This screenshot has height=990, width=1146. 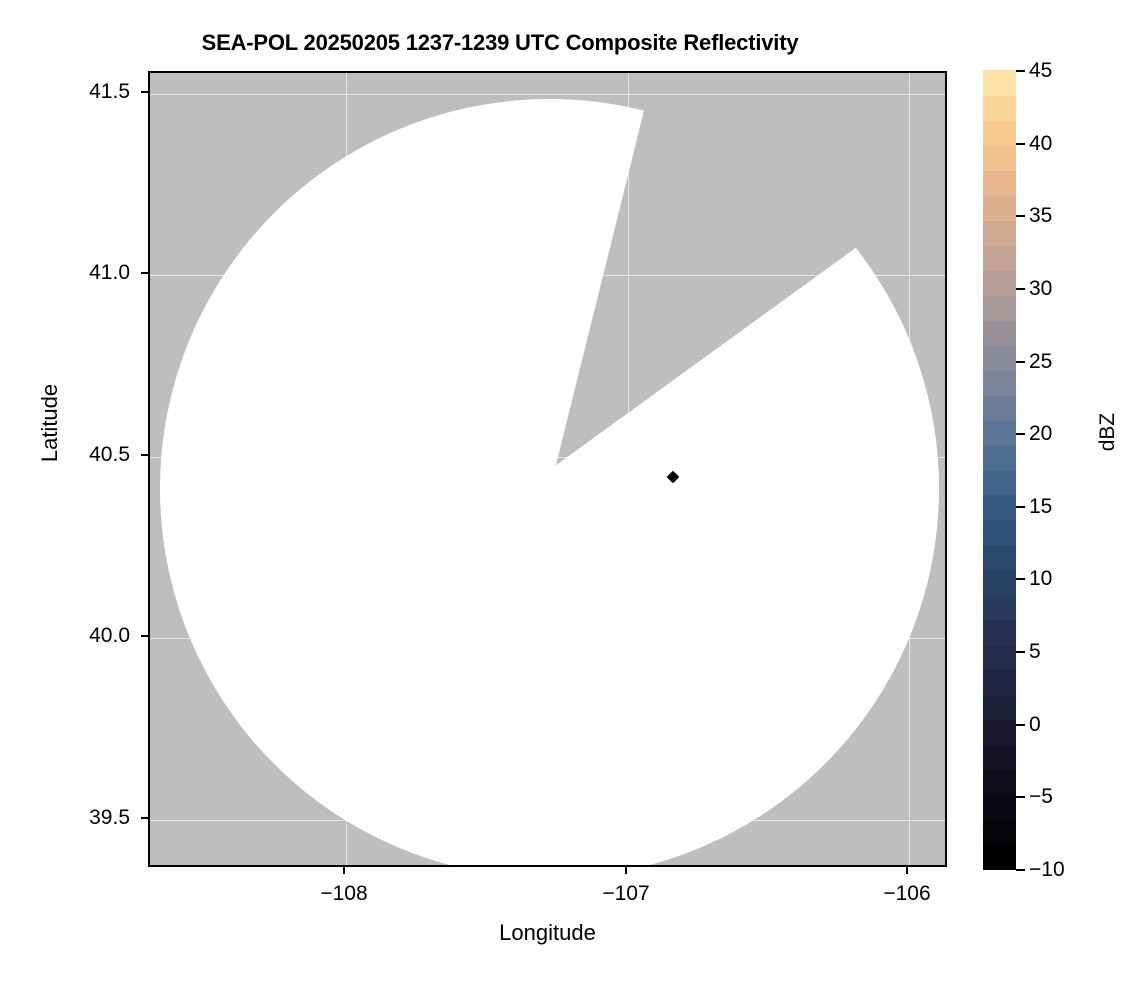 What do you see at coordinates (626, 893) in the screenshot?
I see `x-tick-label: −107` at bounding box center [626, 893].